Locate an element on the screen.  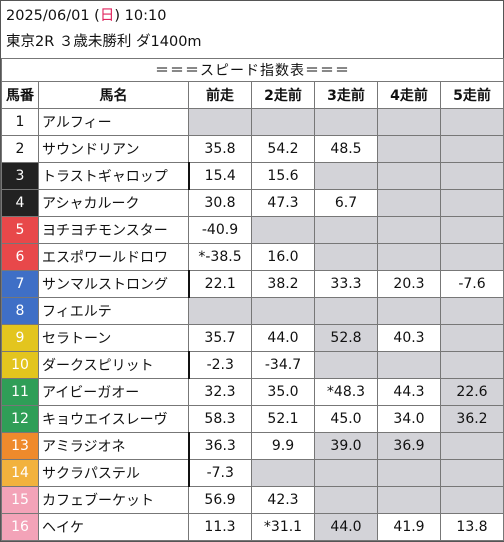
horse-number: 14 is located at coordinates (20, 473).